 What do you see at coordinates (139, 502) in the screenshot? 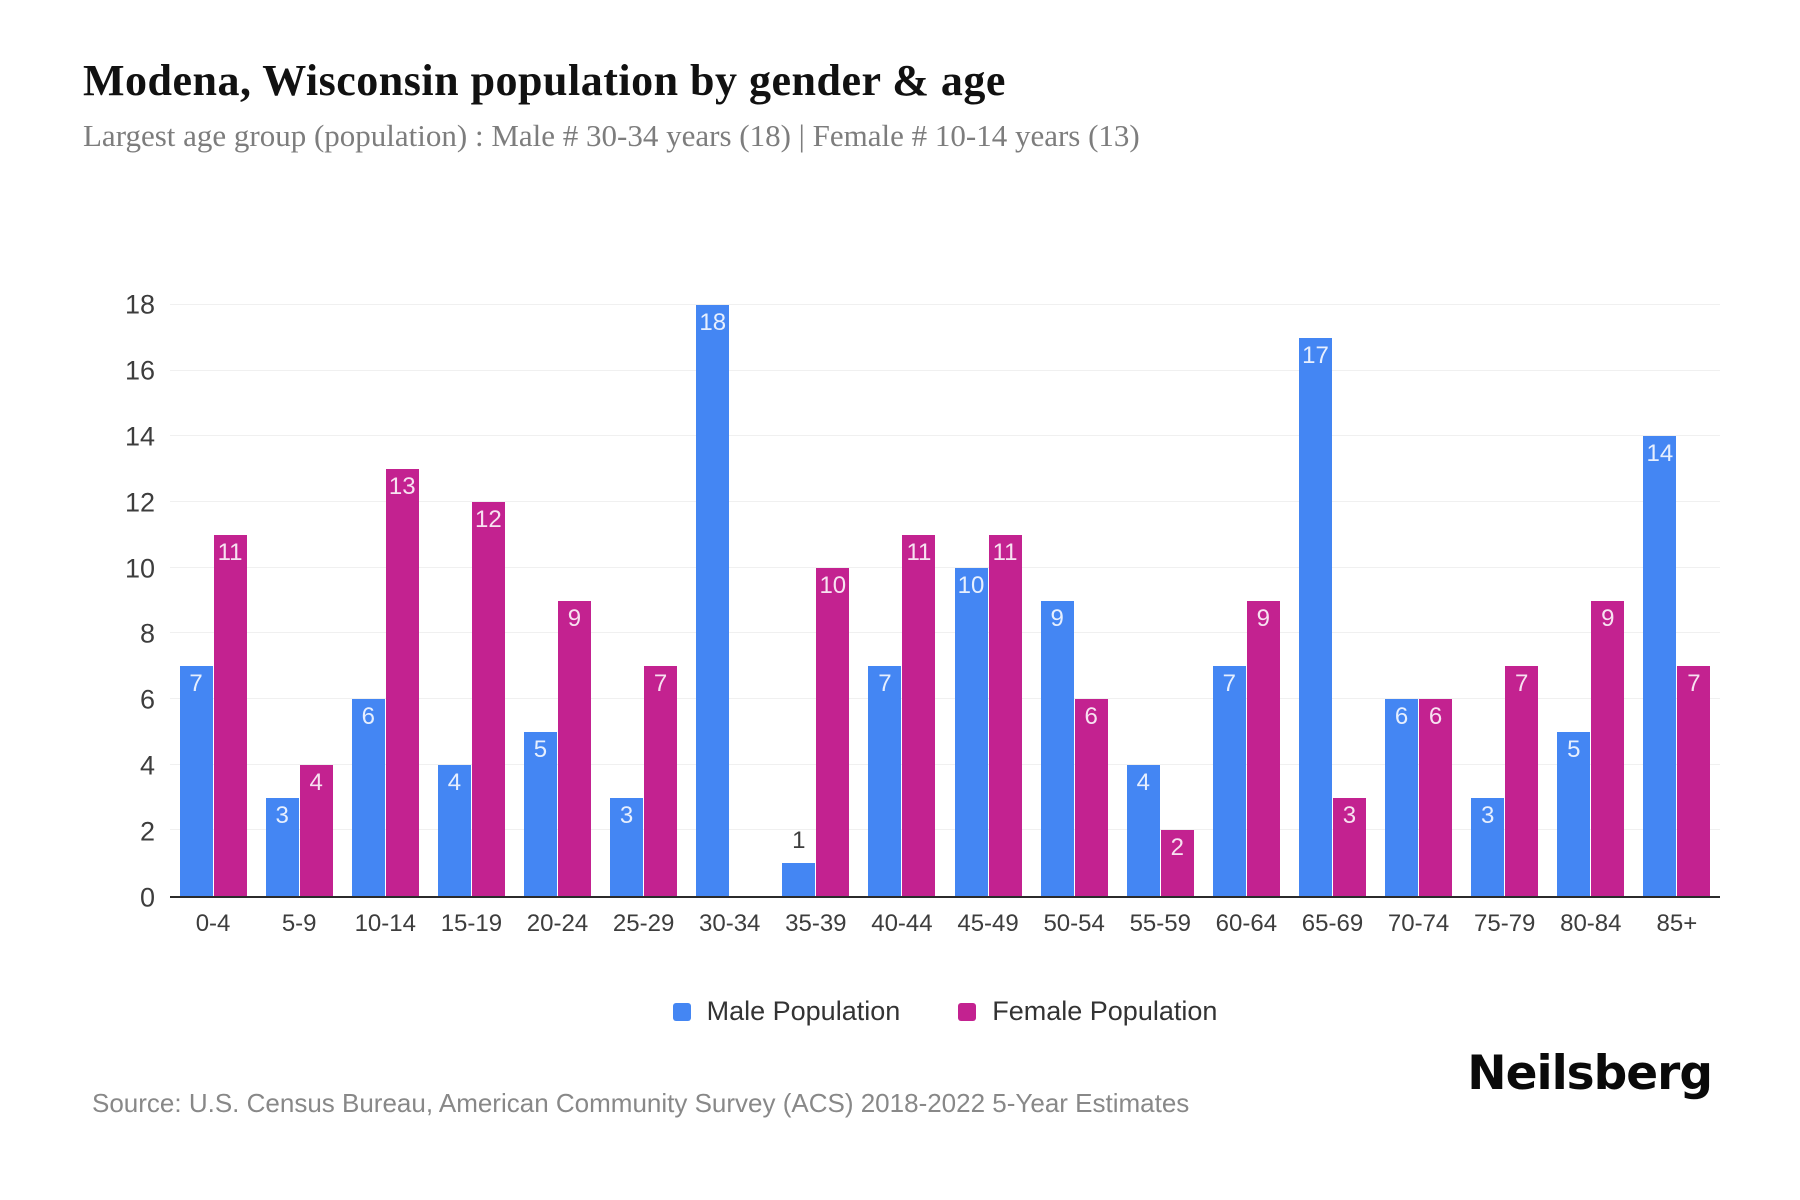
I see `y-tick-label: 12` at bounding box center [139, 502].